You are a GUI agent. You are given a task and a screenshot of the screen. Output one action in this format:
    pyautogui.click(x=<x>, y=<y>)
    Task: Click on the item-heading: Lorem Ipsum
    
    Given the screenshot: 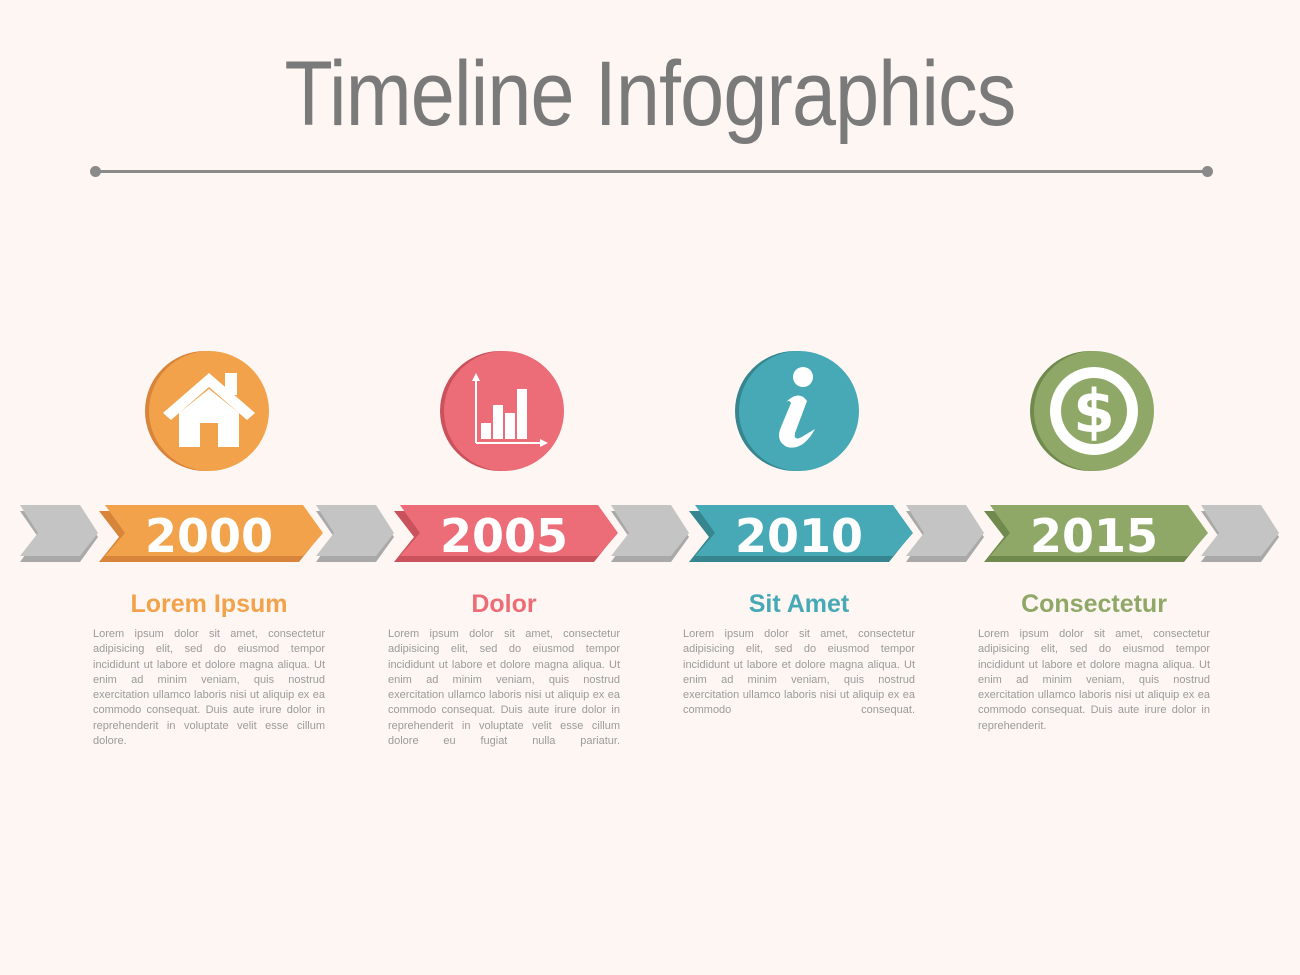 What is the action you would take?
    pyautogui.click(x=209, y=604)
    